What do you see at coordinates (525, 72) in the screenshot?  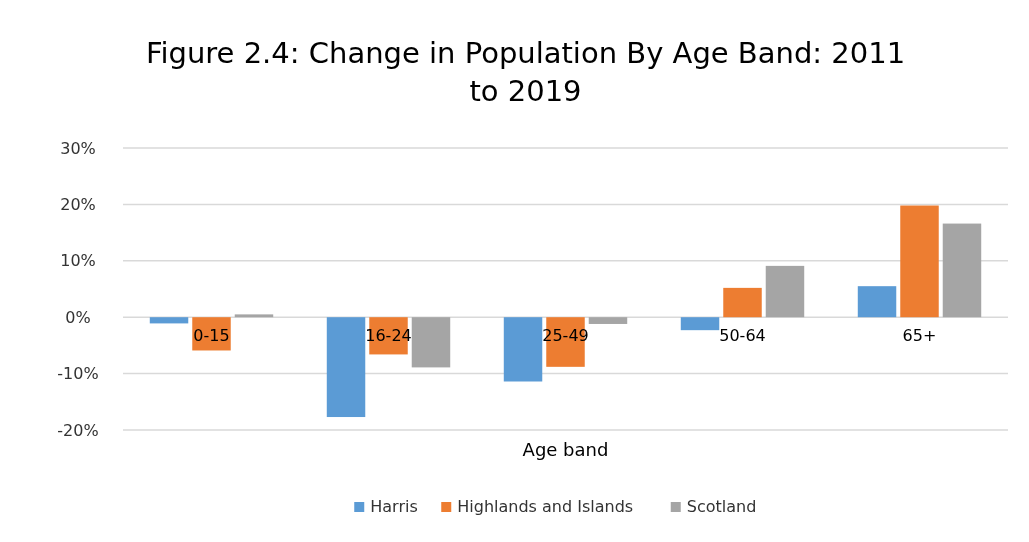 I see `chart-title: Figure 2.4: Change in Population By Age Band: 2011 to 2019` at bounding box center [525, 72].